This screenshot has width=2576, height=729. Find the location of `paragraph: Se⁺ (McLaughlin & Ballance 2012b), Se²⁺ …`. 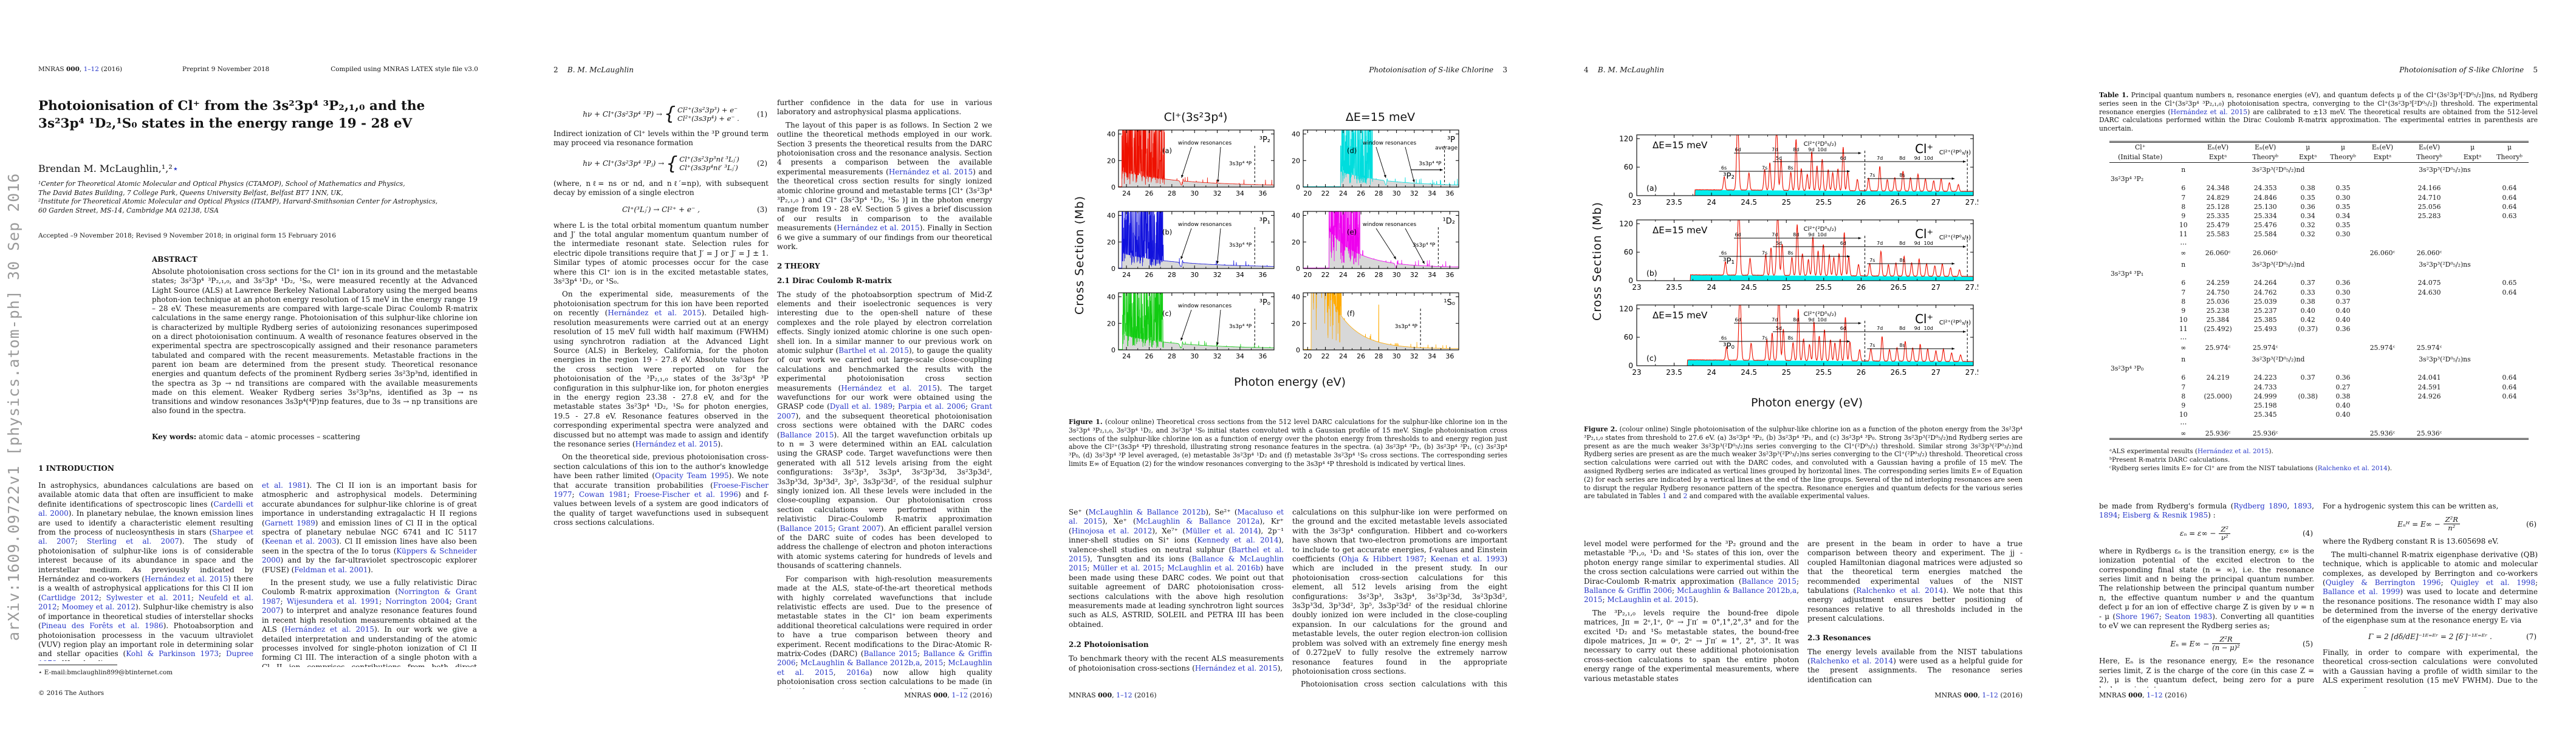

paragraph: Se⁺ (McLaughlin & Ballance 2012b), Se²⁺ … is located at coordinates (1176, 569).